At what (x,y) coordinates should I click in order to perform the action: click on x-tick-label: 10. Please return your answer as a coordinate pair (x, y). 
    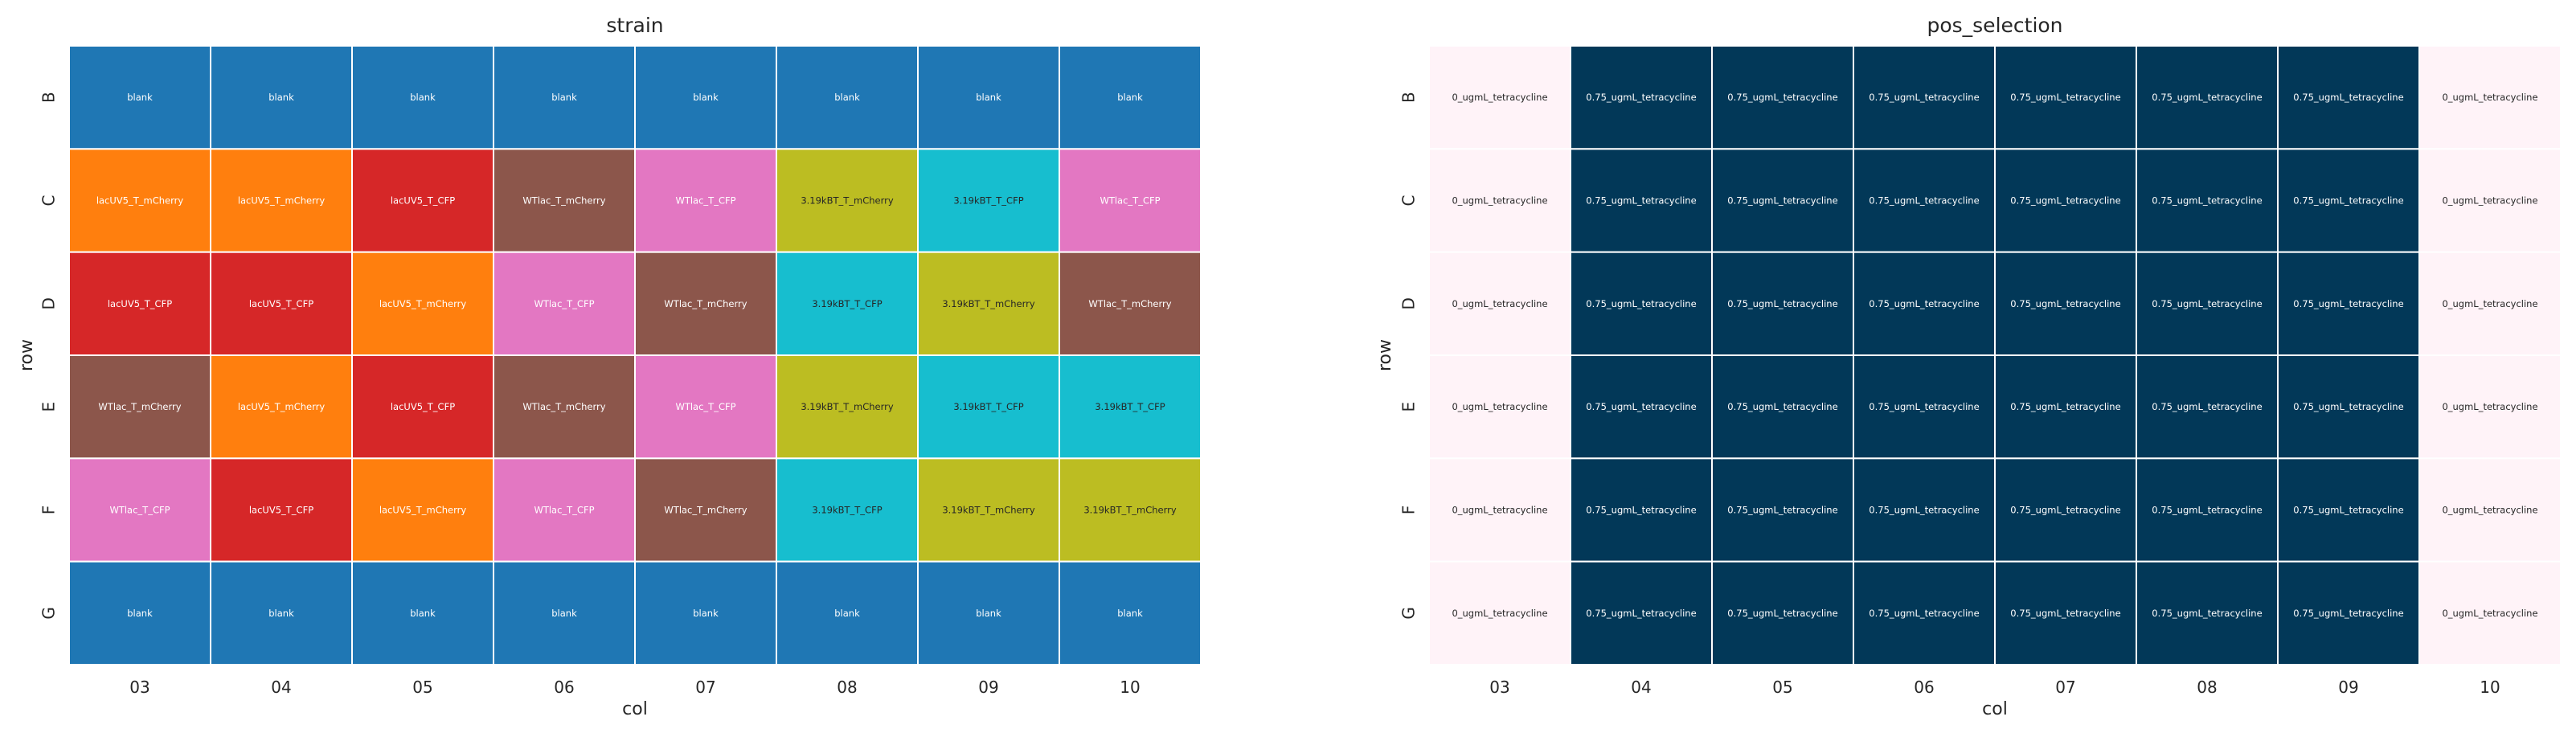
    Looking at the image, I should click on (1130, 687).